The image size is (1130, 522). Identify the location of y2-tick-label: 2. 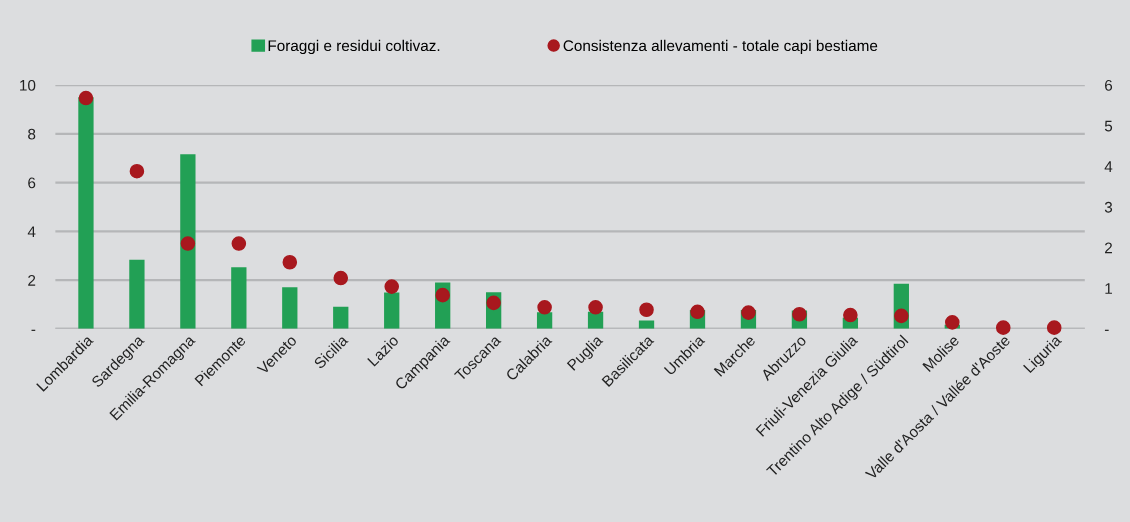
(1108, 248).